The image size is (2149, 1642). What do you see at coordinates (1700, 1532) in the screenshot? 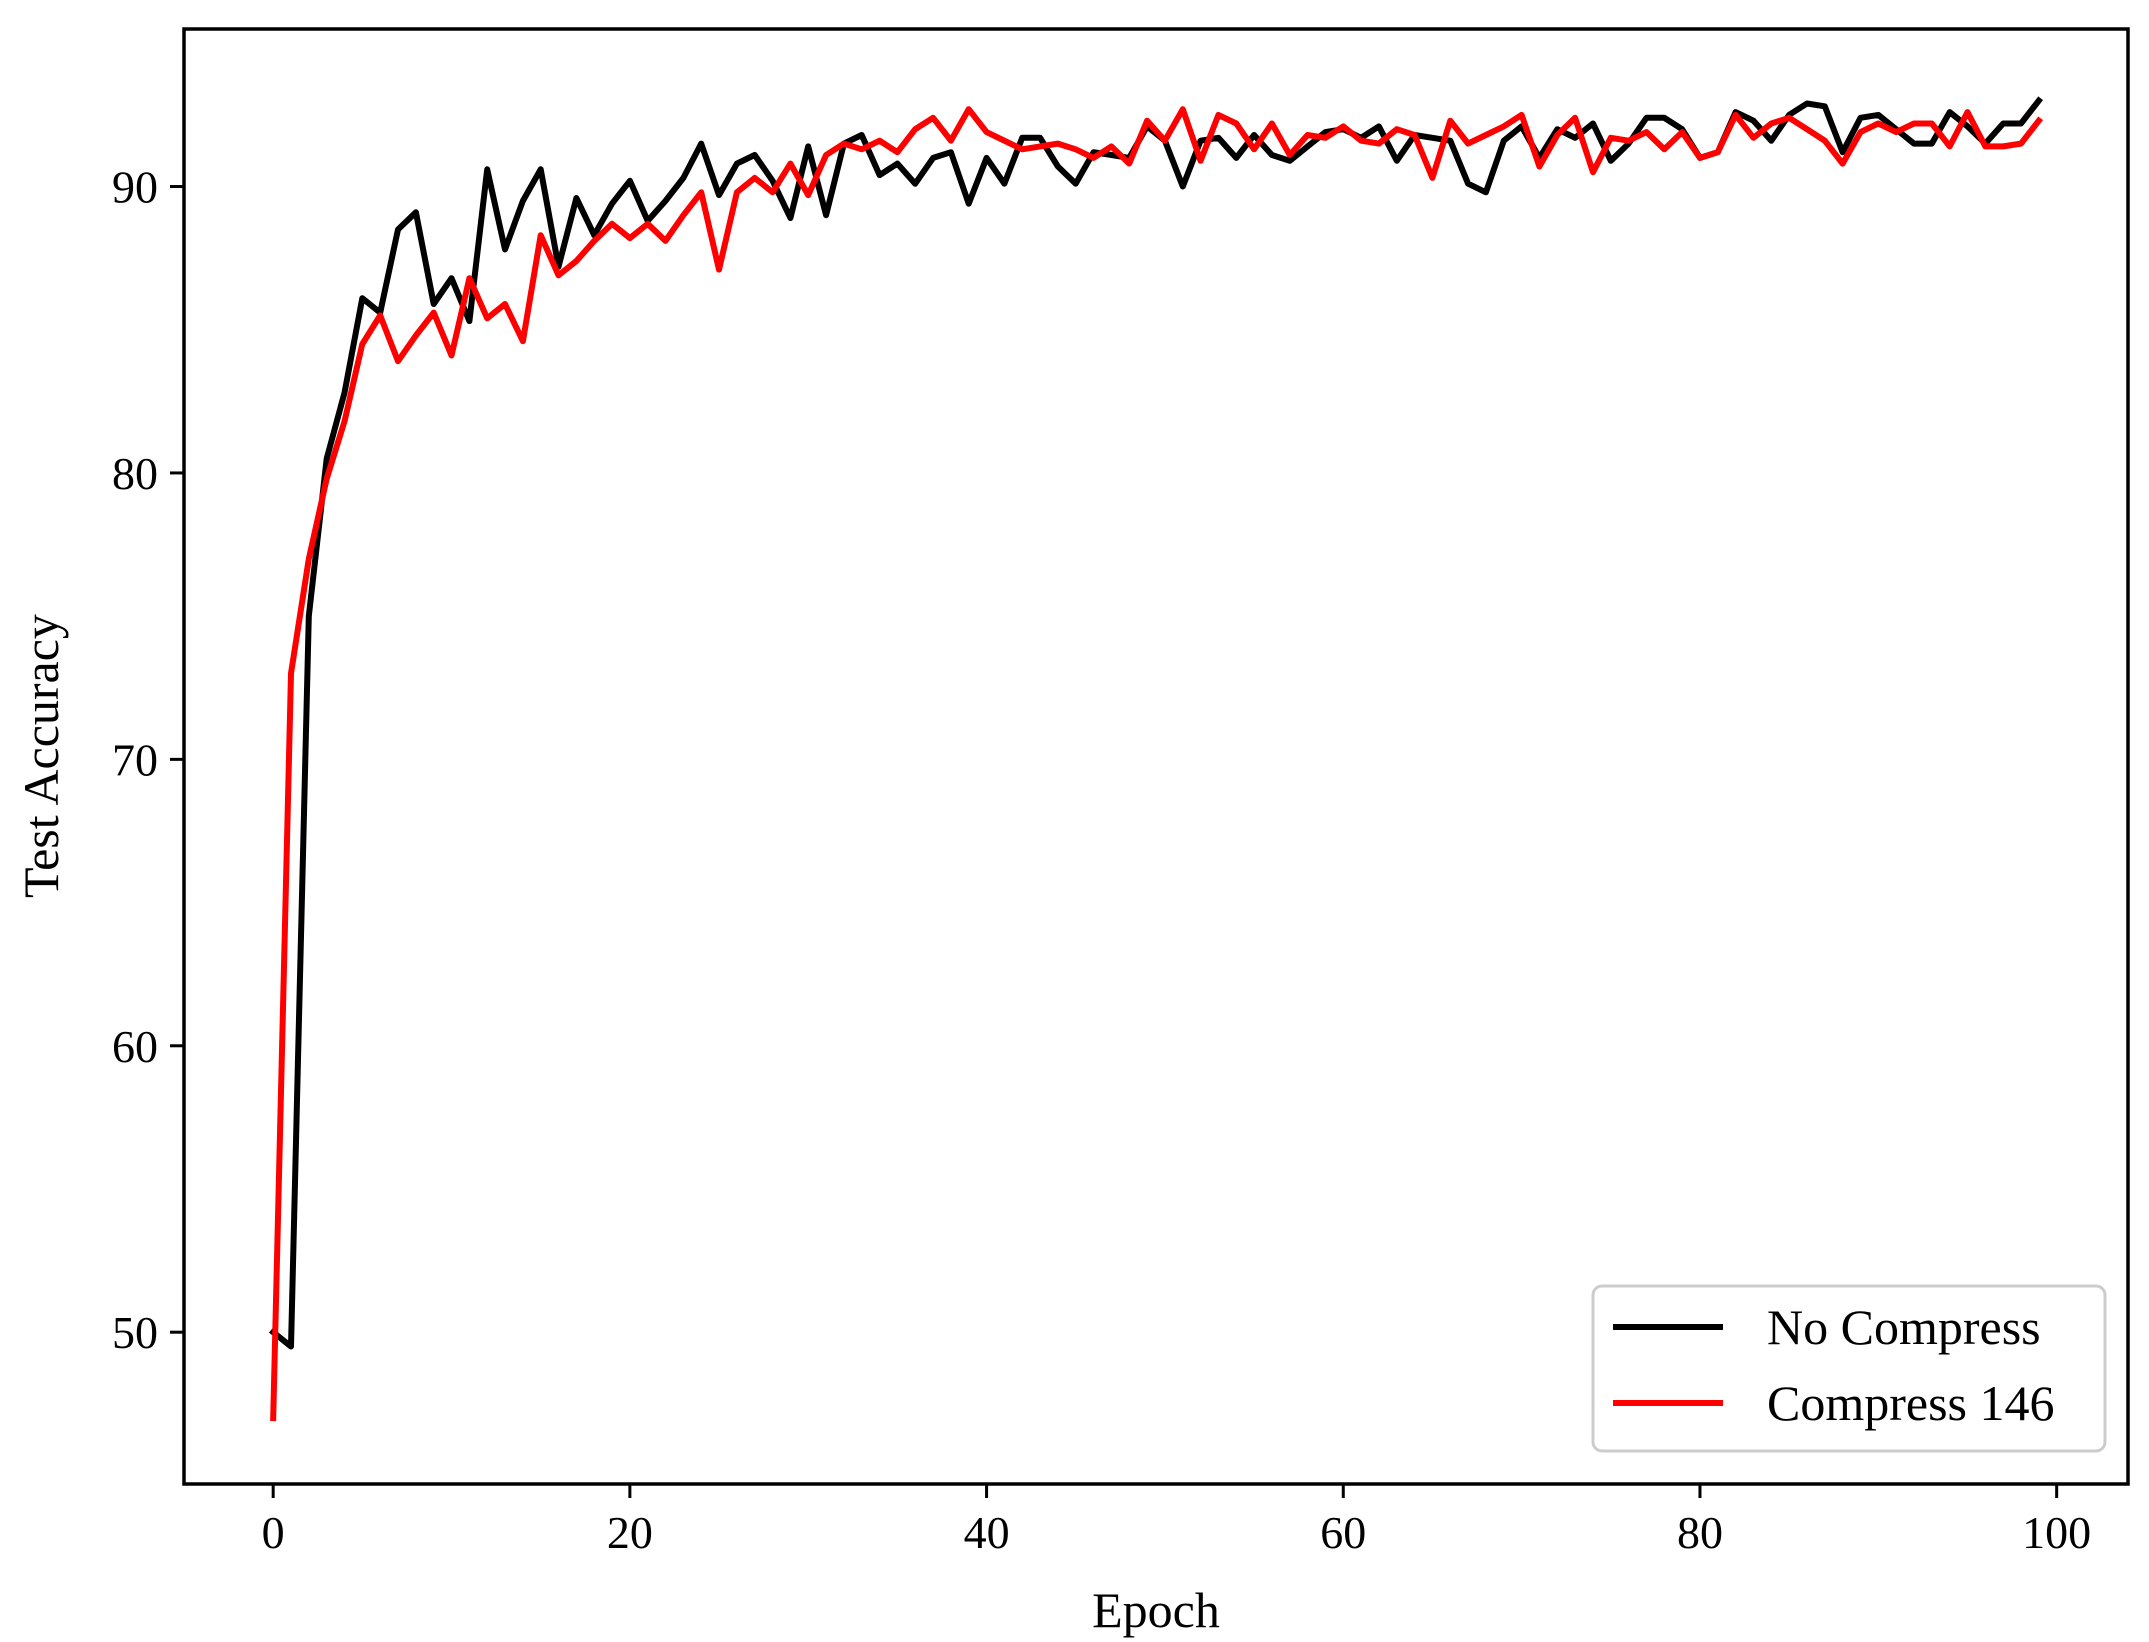
I see `x-tick-label: 80` at bounding box center [1700, 1532].